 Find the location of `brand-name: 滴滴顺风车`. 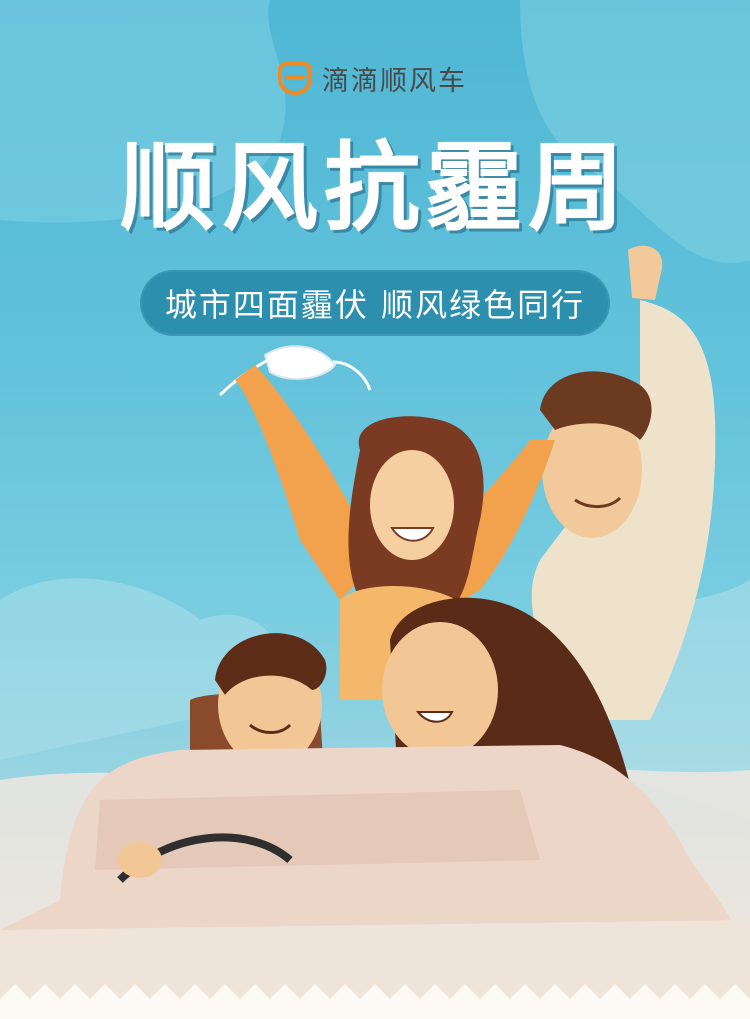

brand-name: 滴滴顺风车 is located at coordinates (394, 81).